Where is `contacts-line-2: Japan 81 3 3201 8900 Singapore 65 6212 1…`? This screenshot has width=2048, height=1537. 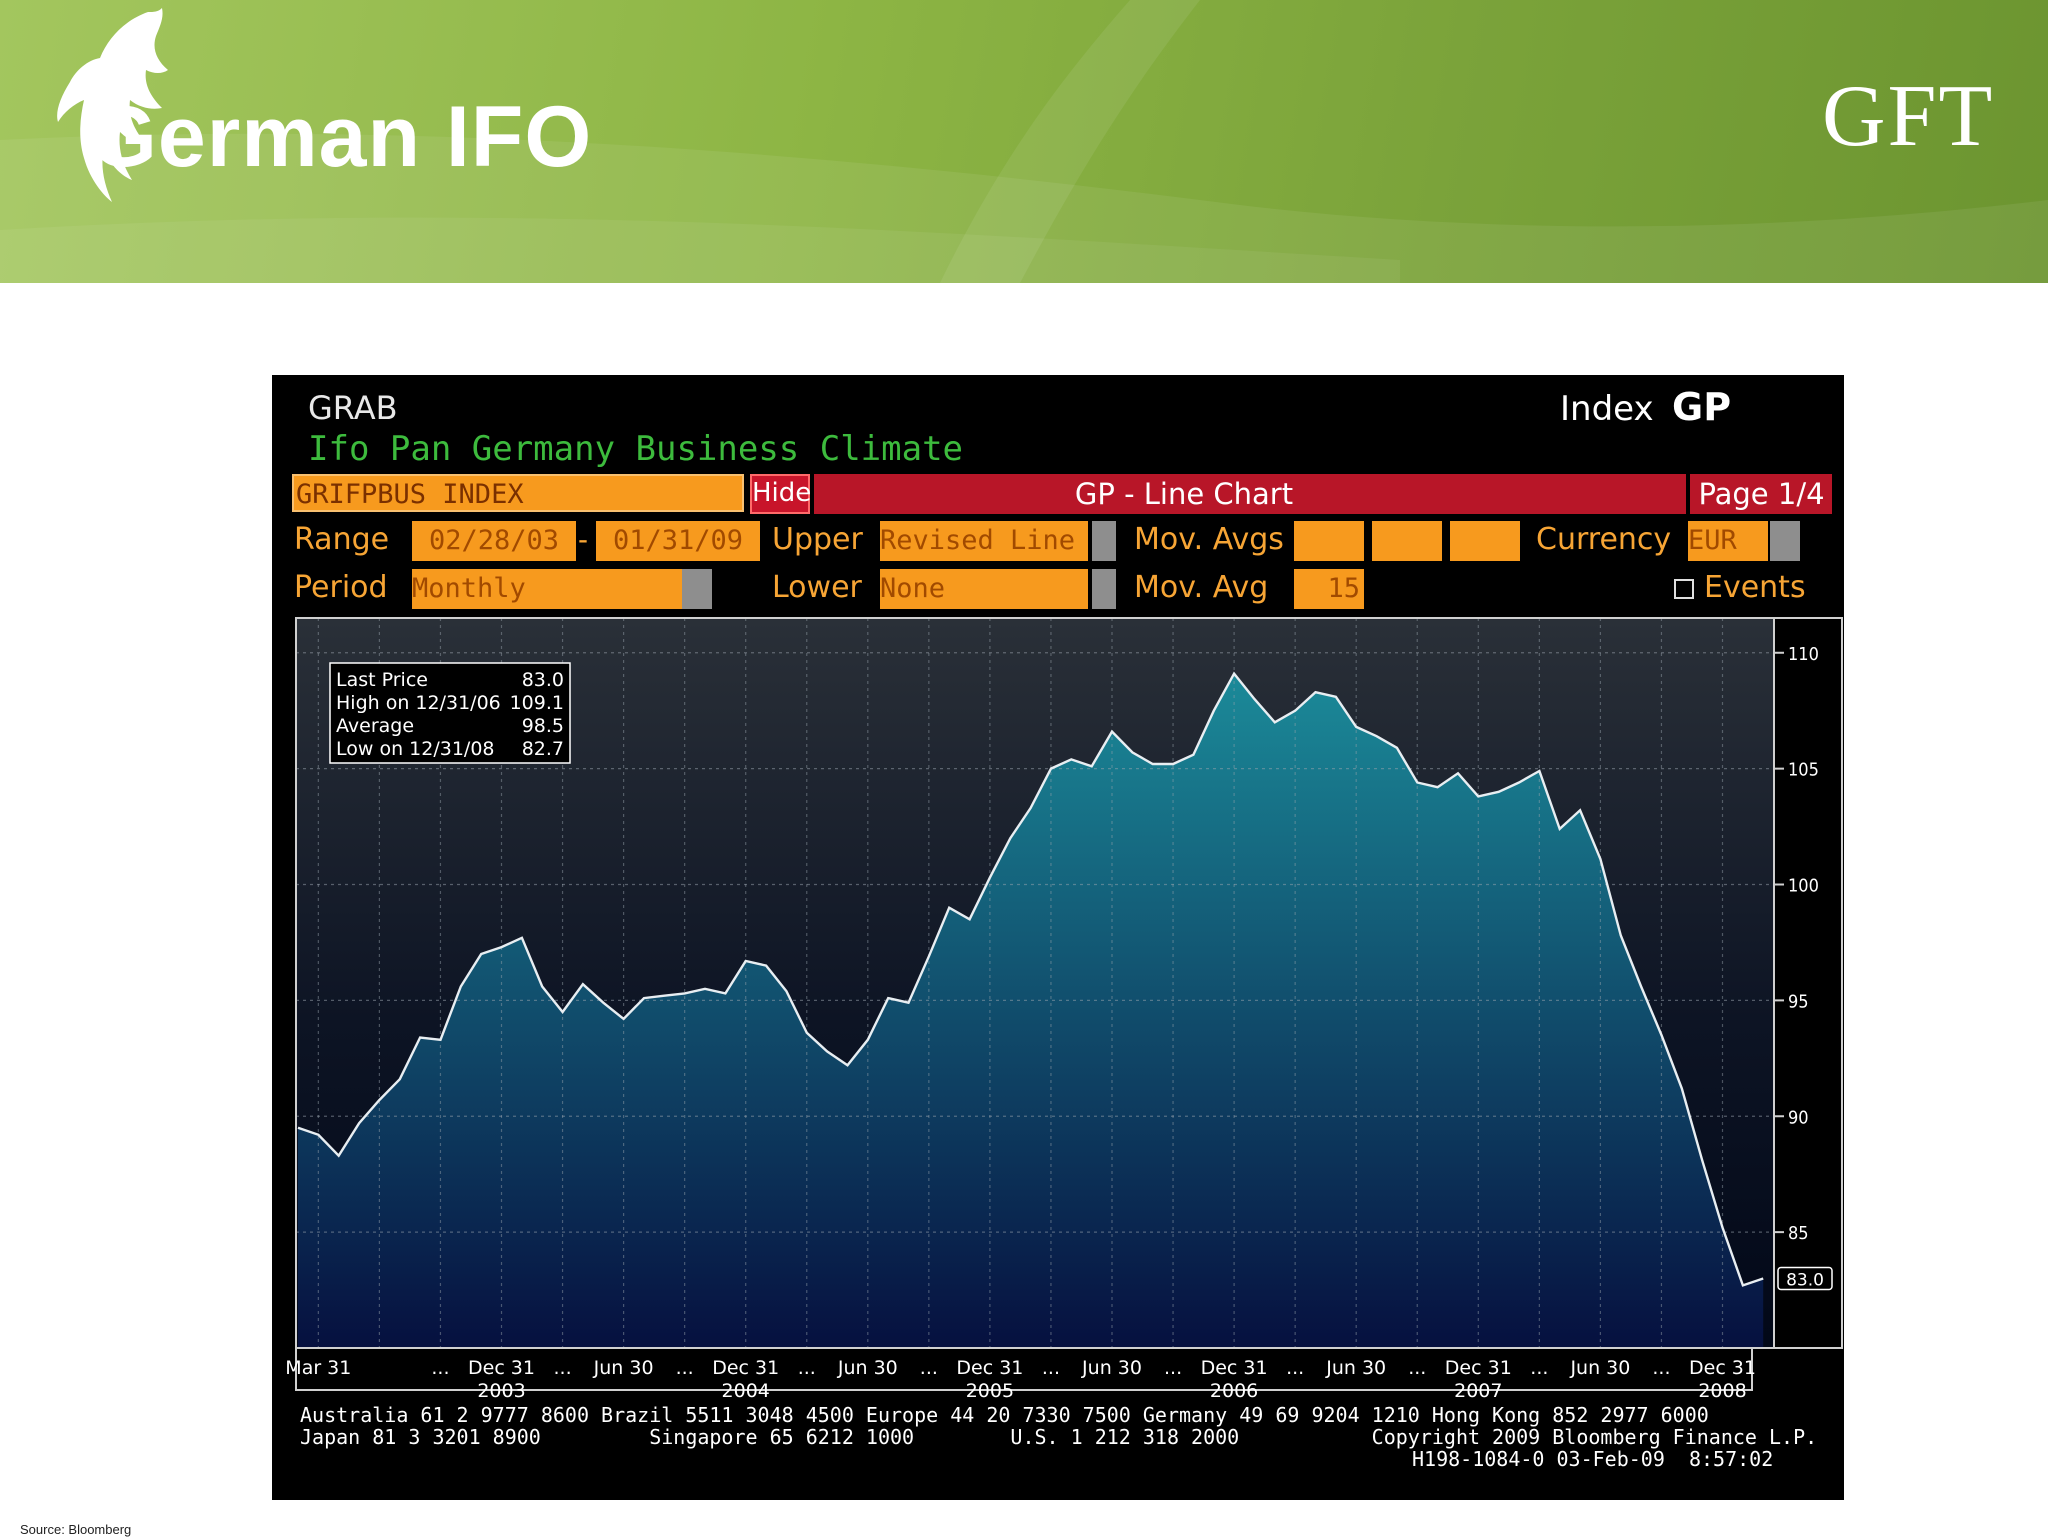
contacts-line-2: Japan 81 3 3201 8900 Singapore 65 6212 1… is located at coordinates (1059, 1437).